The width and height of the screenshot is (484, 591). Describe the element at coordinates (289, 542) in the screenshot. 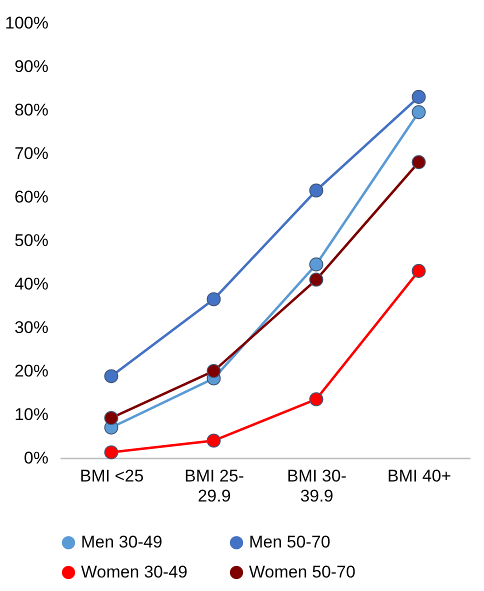

I see `legend-label: Men 50-70` at that location.